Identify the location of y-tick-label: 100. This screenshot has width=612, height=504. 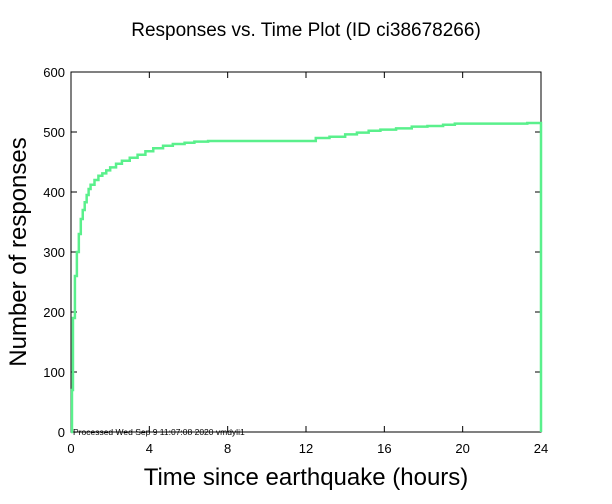
(54, 372).